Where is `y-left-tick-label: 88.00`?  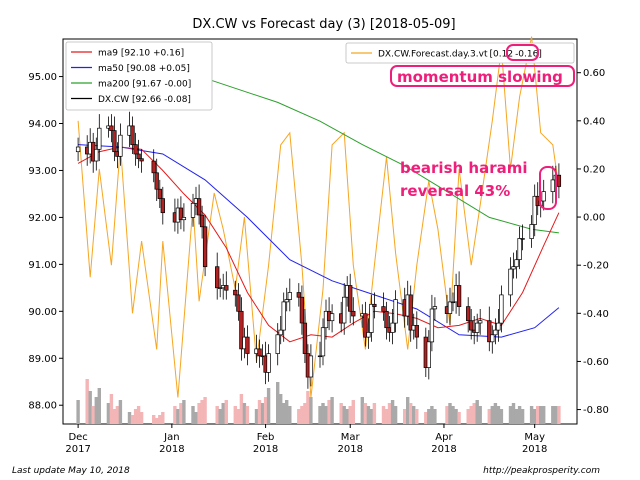 y-left-tick-label: 88.00 is located at coordinates (42, 406).